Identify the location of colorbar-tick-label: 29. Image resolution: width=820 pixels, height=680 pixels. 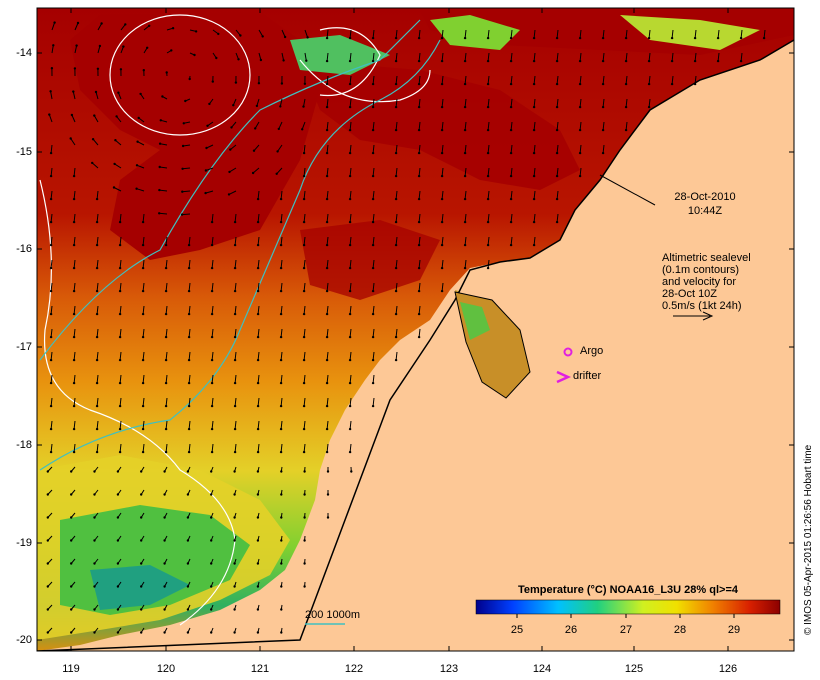
(734, 630).